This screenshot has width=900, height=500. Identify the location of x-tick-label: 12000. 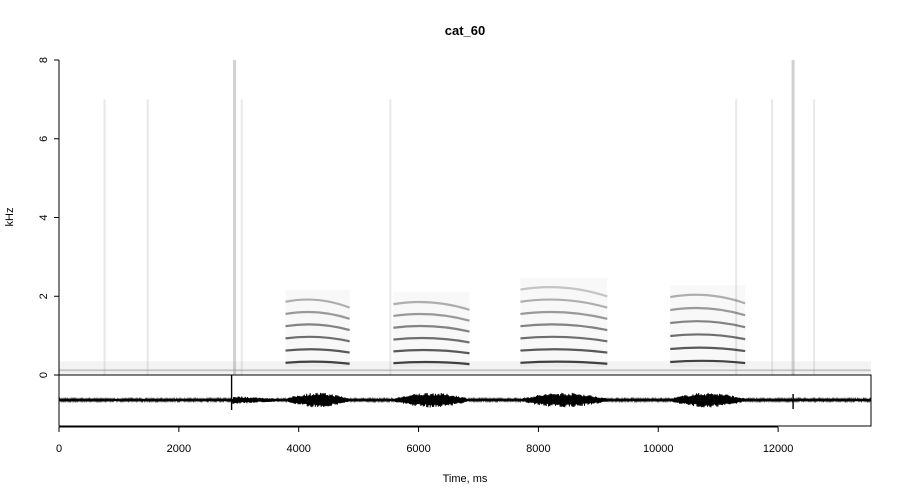
(778, 449).